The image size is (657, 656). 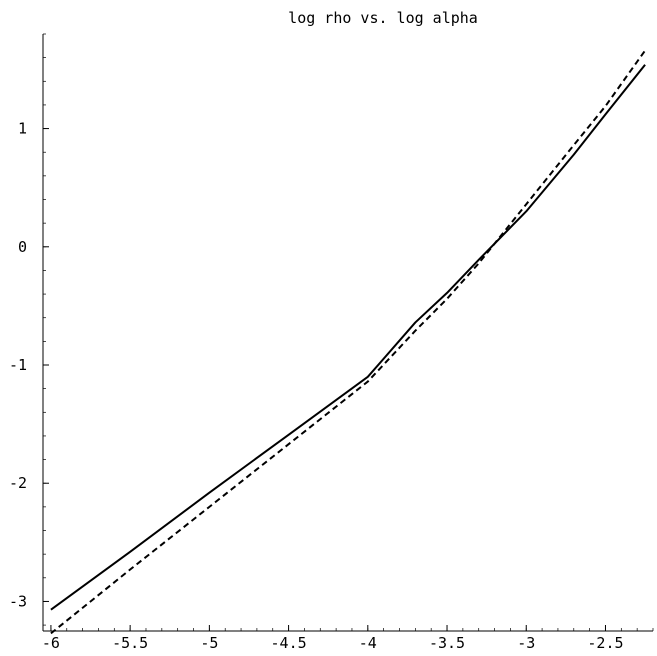 What do you see at coordinates (605, 643) in the screenshot?
I see `x-tick-label: -2.5` at bounding box center [605, 643].